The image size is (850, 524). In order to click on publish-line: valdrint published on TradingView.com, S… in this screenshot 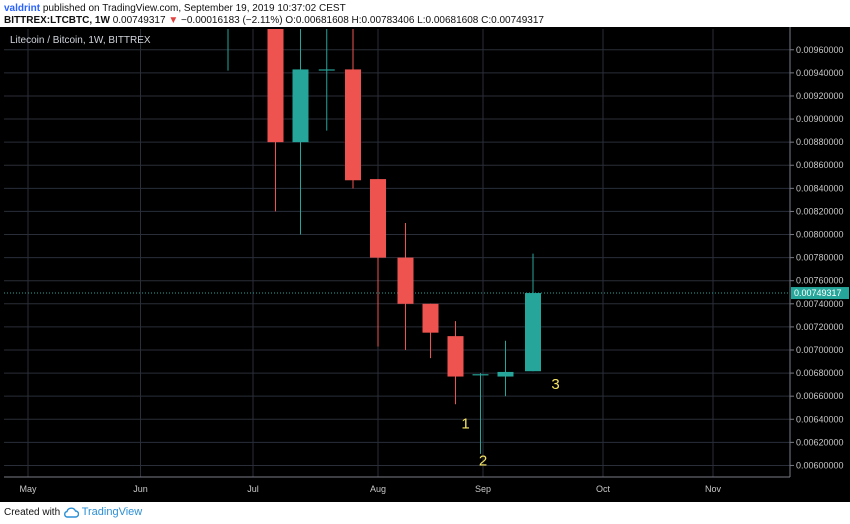, I will do `click(175, 9)`.